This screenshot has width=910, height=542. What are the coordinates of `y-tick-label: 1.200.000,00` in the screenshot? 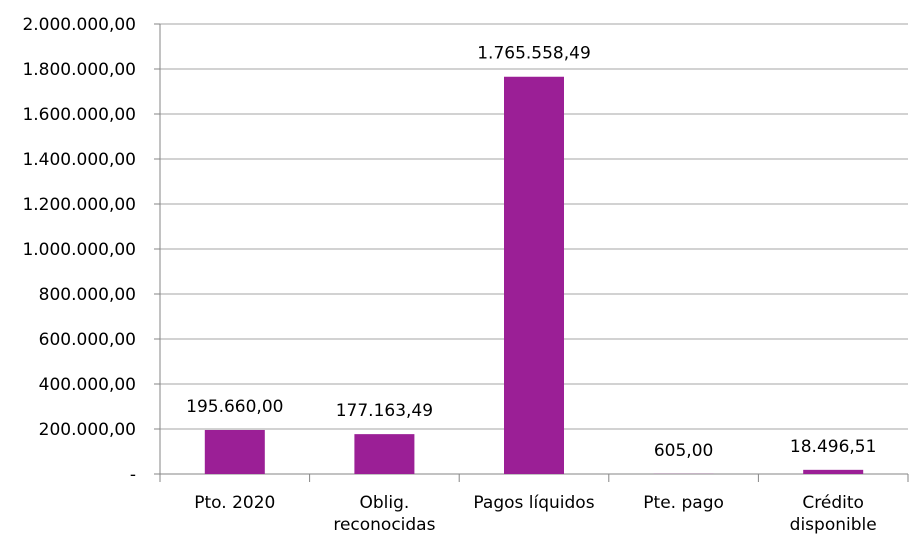 It's located at (79, 205).